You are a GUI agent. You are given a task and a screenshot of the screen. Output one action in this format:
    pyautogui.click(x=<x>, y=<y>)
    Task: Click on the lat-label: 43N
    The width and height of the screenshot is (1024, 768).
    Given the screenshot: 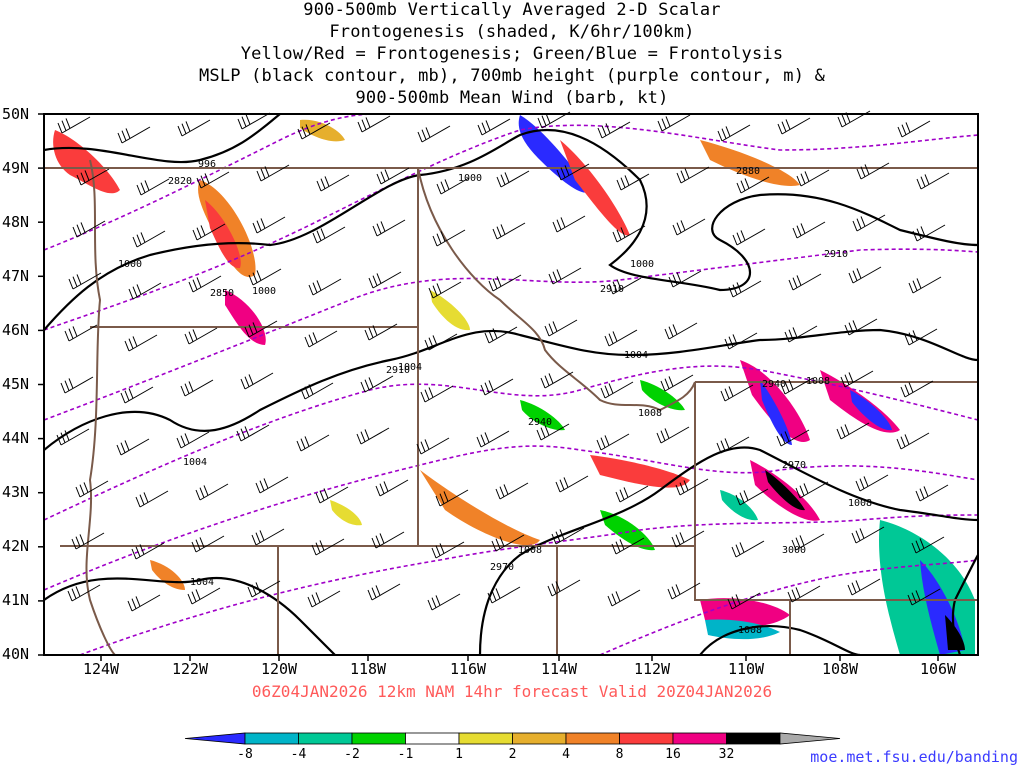 What is the action you would take?
    pyautogui.click(x=15, y=492)
    